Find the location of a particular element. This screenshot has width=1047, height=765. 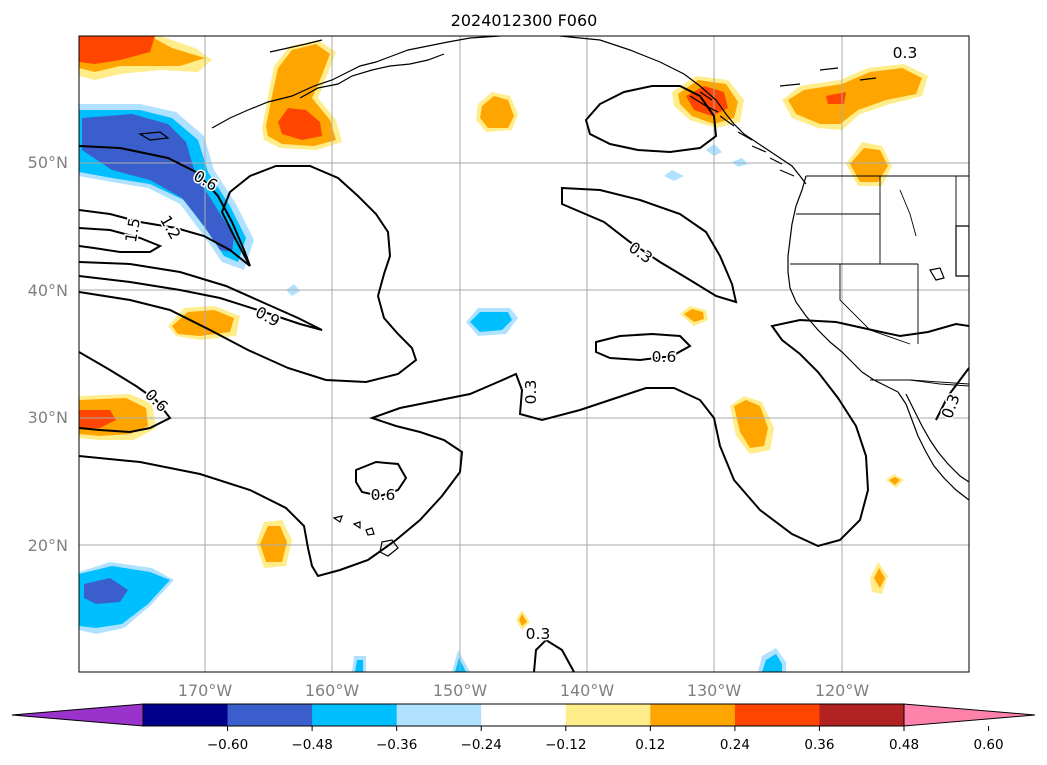

colorbar-tick-label: −0.60 is located at coordinates (227, 745).